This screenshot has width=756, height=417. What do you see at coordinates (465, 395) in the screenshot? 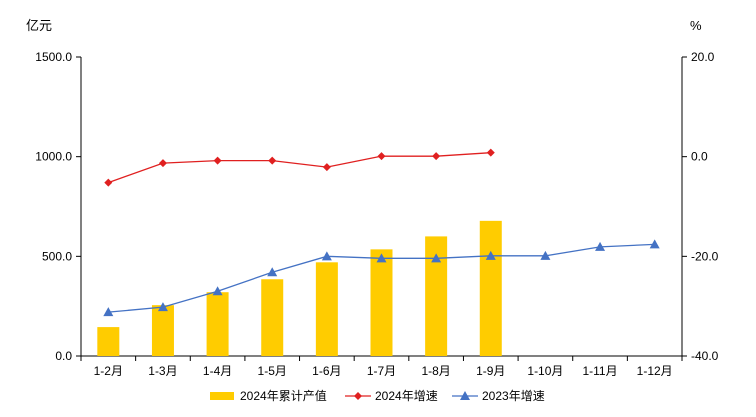
I see `legend-triangle-marker` at bounding box center [465, 395].